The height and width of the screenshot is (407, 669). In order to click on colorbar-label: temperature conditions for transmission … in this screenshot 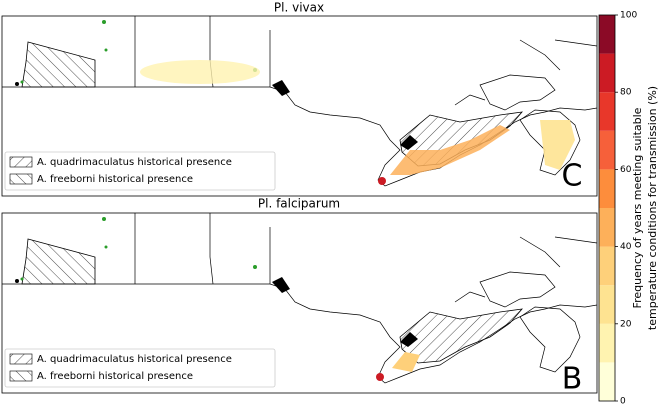, I will do `click(652, 208)`.